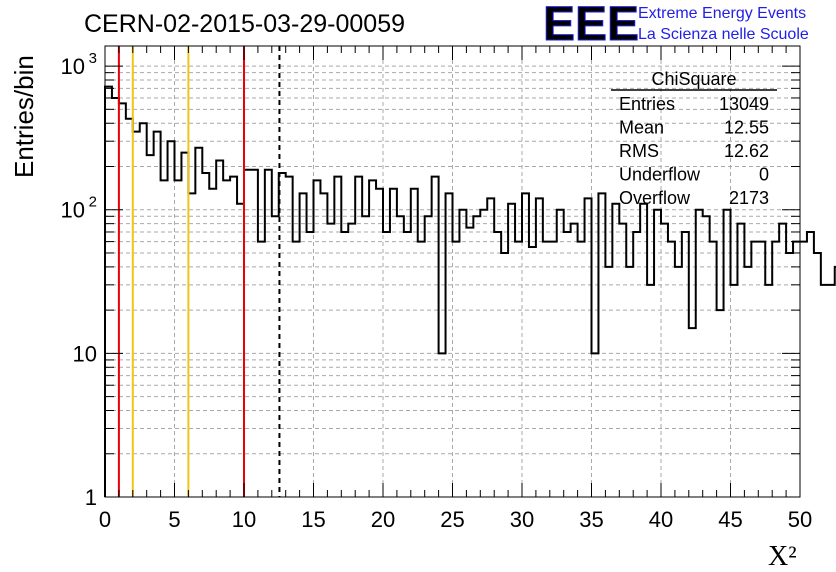 The image size is (836, 572). Describe the element at coordinates (174, 519) in the screenshot. I see `x-tick-label: 5` at that location.